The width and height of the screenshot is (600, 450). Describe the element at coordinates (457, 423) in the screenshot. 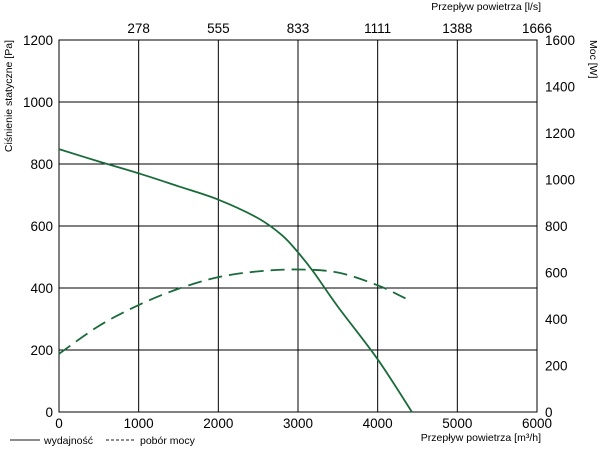

I see `x-tick-label: 5000` at that location.